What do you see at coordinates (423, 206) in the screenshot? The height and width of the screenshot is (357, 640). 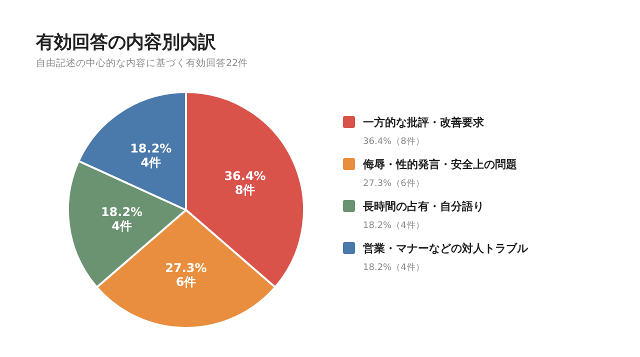 I see `legend-label: 長時間の占有・自分語り` at bounding box center [423, 206].